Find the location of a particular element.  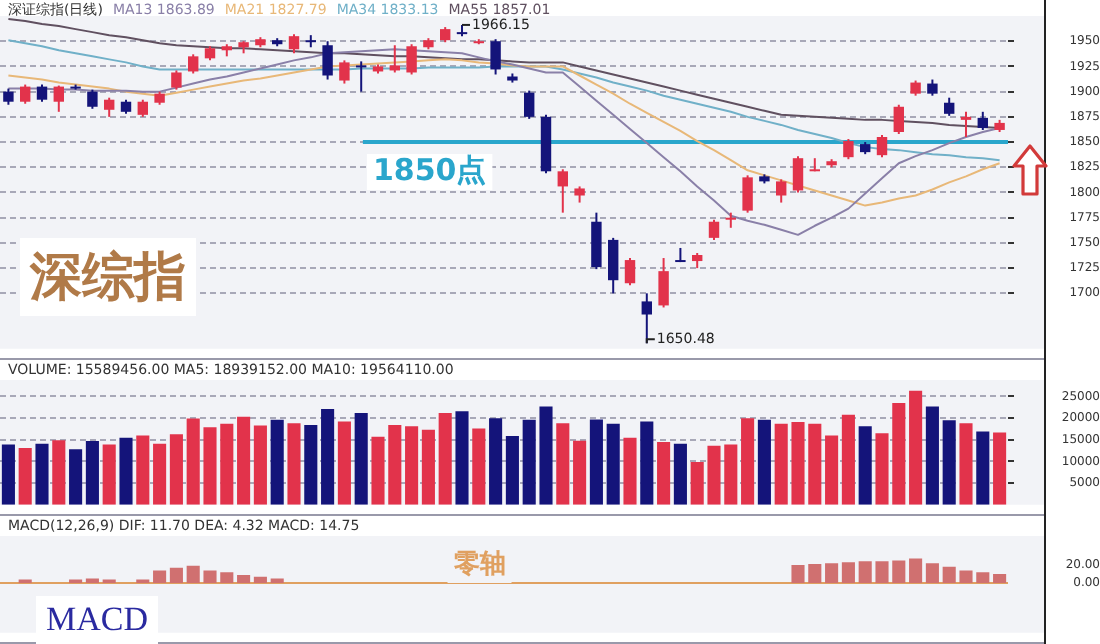

annotation: 深综指 is located at coordinates (108, 277).